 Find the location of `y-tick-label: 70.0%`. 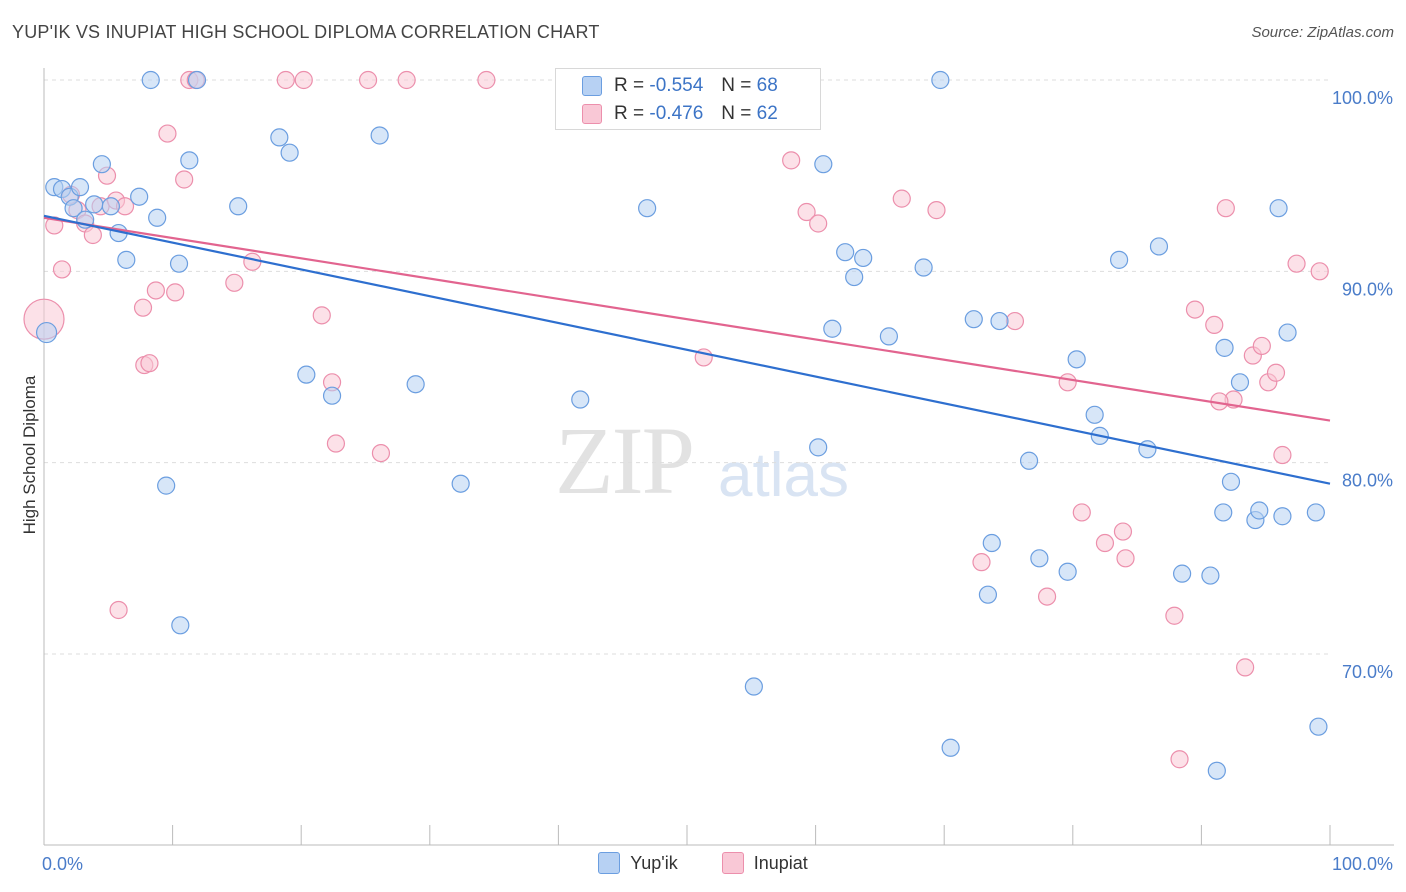

y-tick-label: 70.0% is located at coordinates (1367, 672).